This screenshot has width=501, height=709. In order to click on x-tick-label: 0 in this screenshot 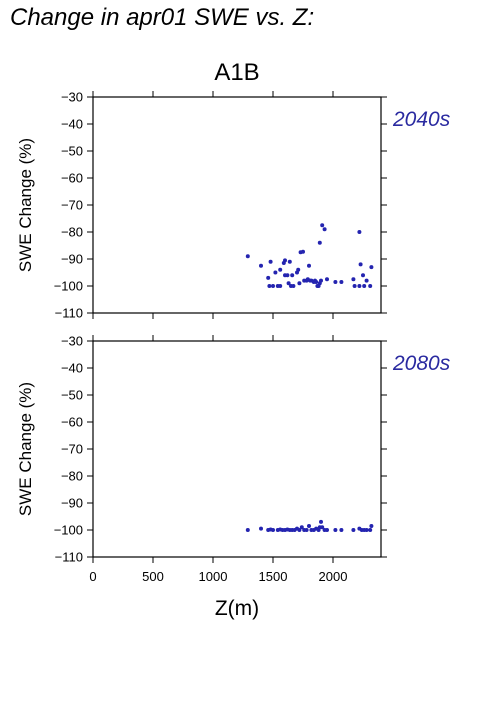, I will do `click(92, 576)`.